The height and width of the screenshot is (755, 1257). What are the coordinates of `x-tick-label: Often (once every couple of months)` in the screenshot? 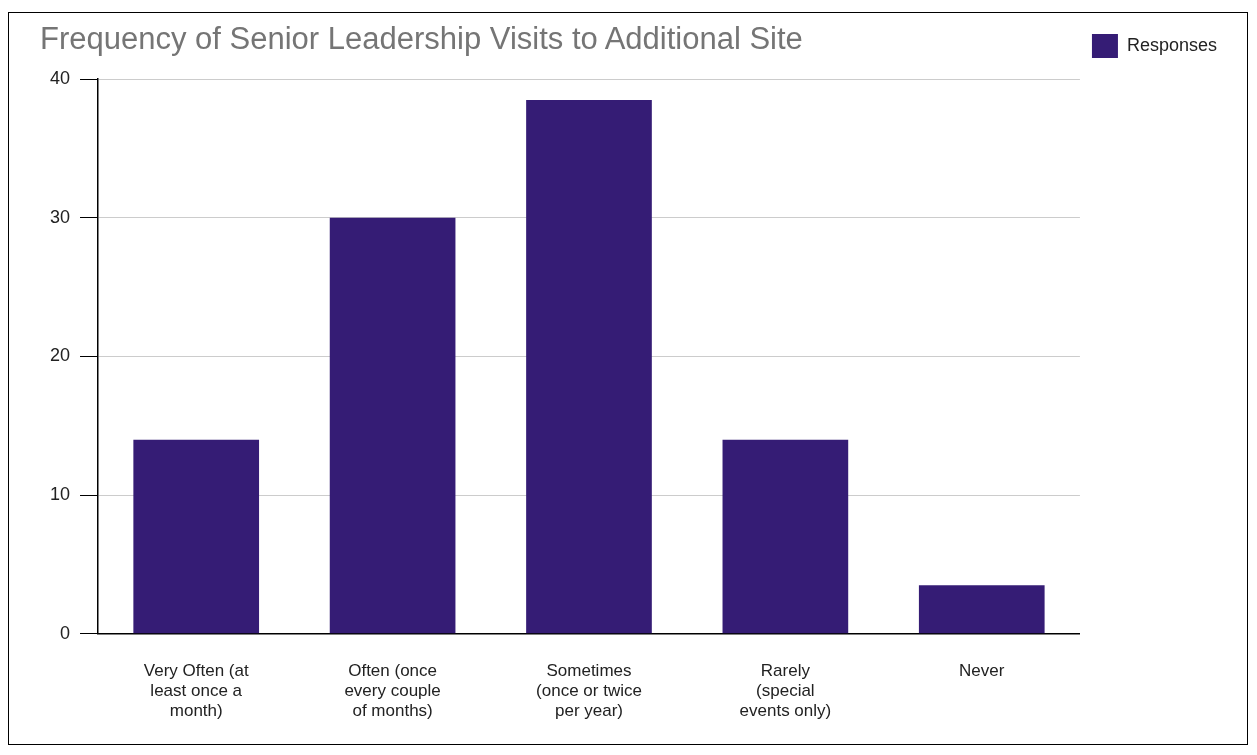 It's located at (392, 690).